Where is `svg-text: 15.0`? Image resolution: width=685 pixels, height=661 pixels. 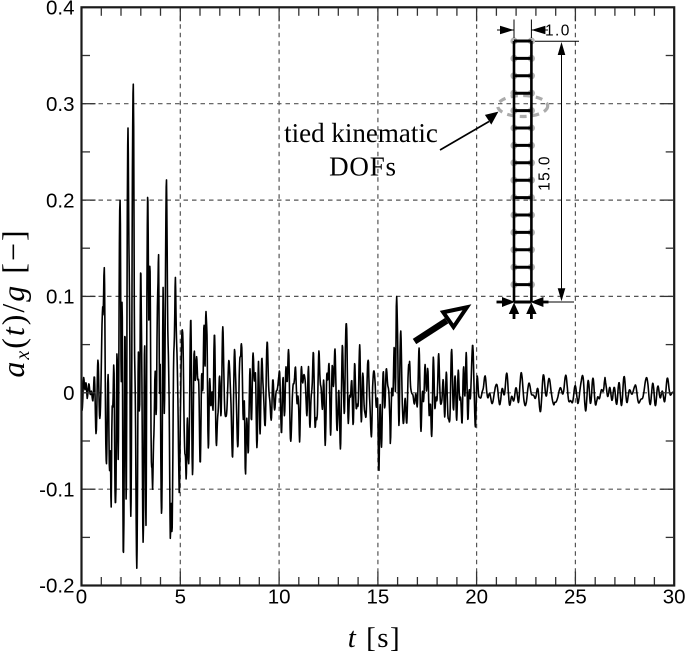
svg-text: 15.0 is located at coordinates (545, 173).